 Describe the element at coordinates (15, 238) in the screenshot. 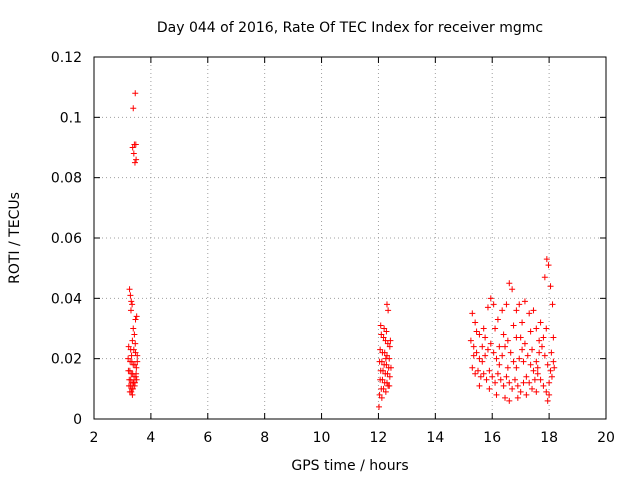

I see `y-axis-label: ROTI / TECUs` at that location.